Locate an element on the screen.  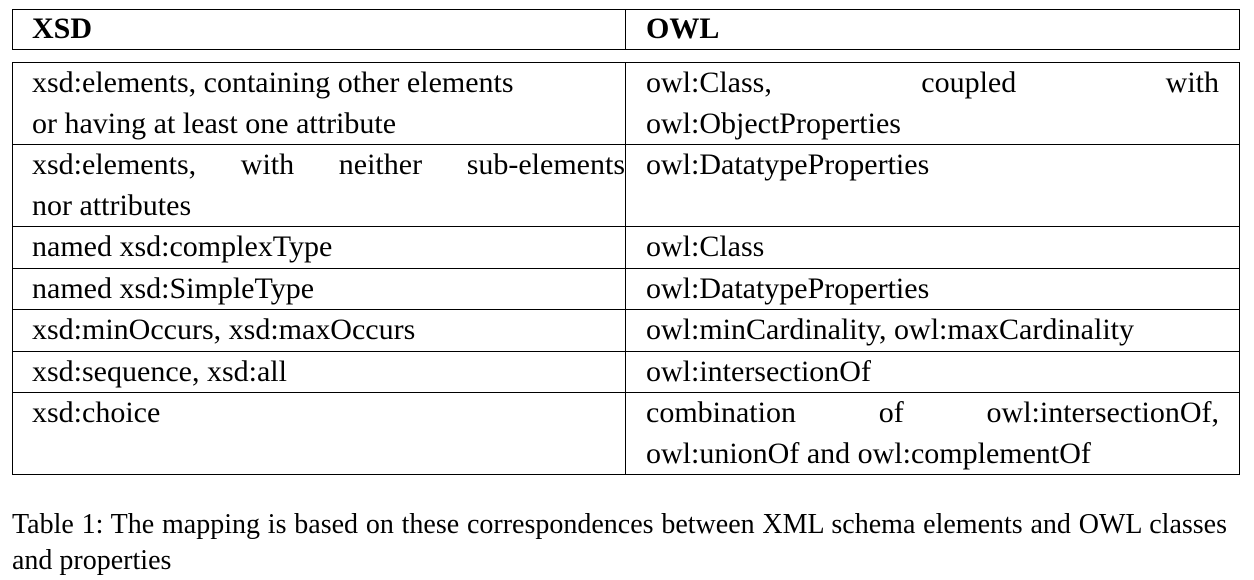
xsd-cell: named xsd:SimpleType is located at coordinates (319, 288).